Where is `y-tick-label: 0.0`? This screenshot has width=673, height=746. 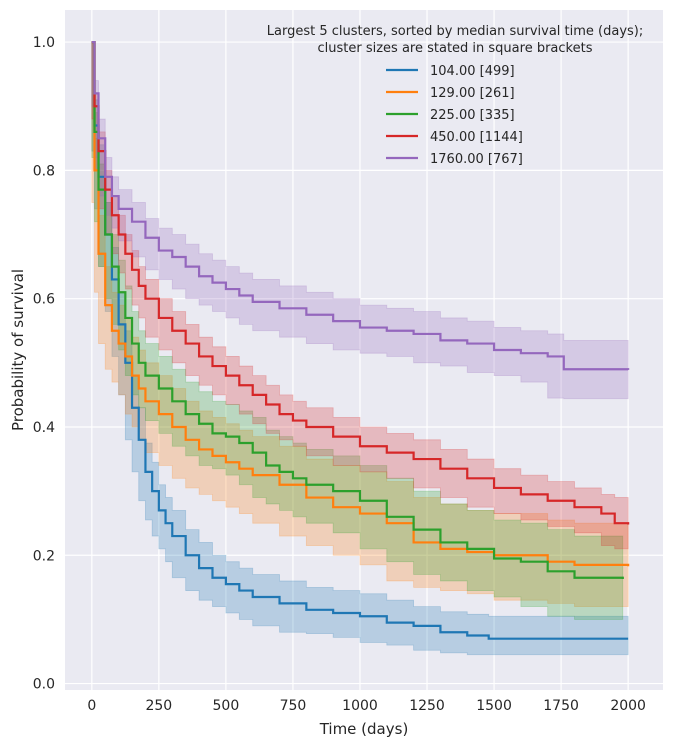 y-tick-label: 0.0 is located at coordinates (44, 685).